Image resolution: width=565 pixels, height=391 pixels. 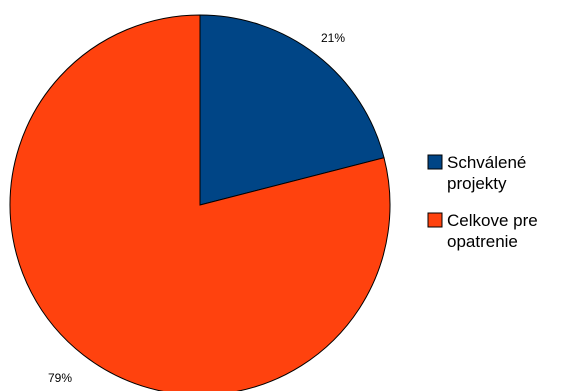 What do you see at coordinates (476, 173) in the screenshot?
I see `legend-item-1: Schválené projekty` at bounding box center [476, 173].